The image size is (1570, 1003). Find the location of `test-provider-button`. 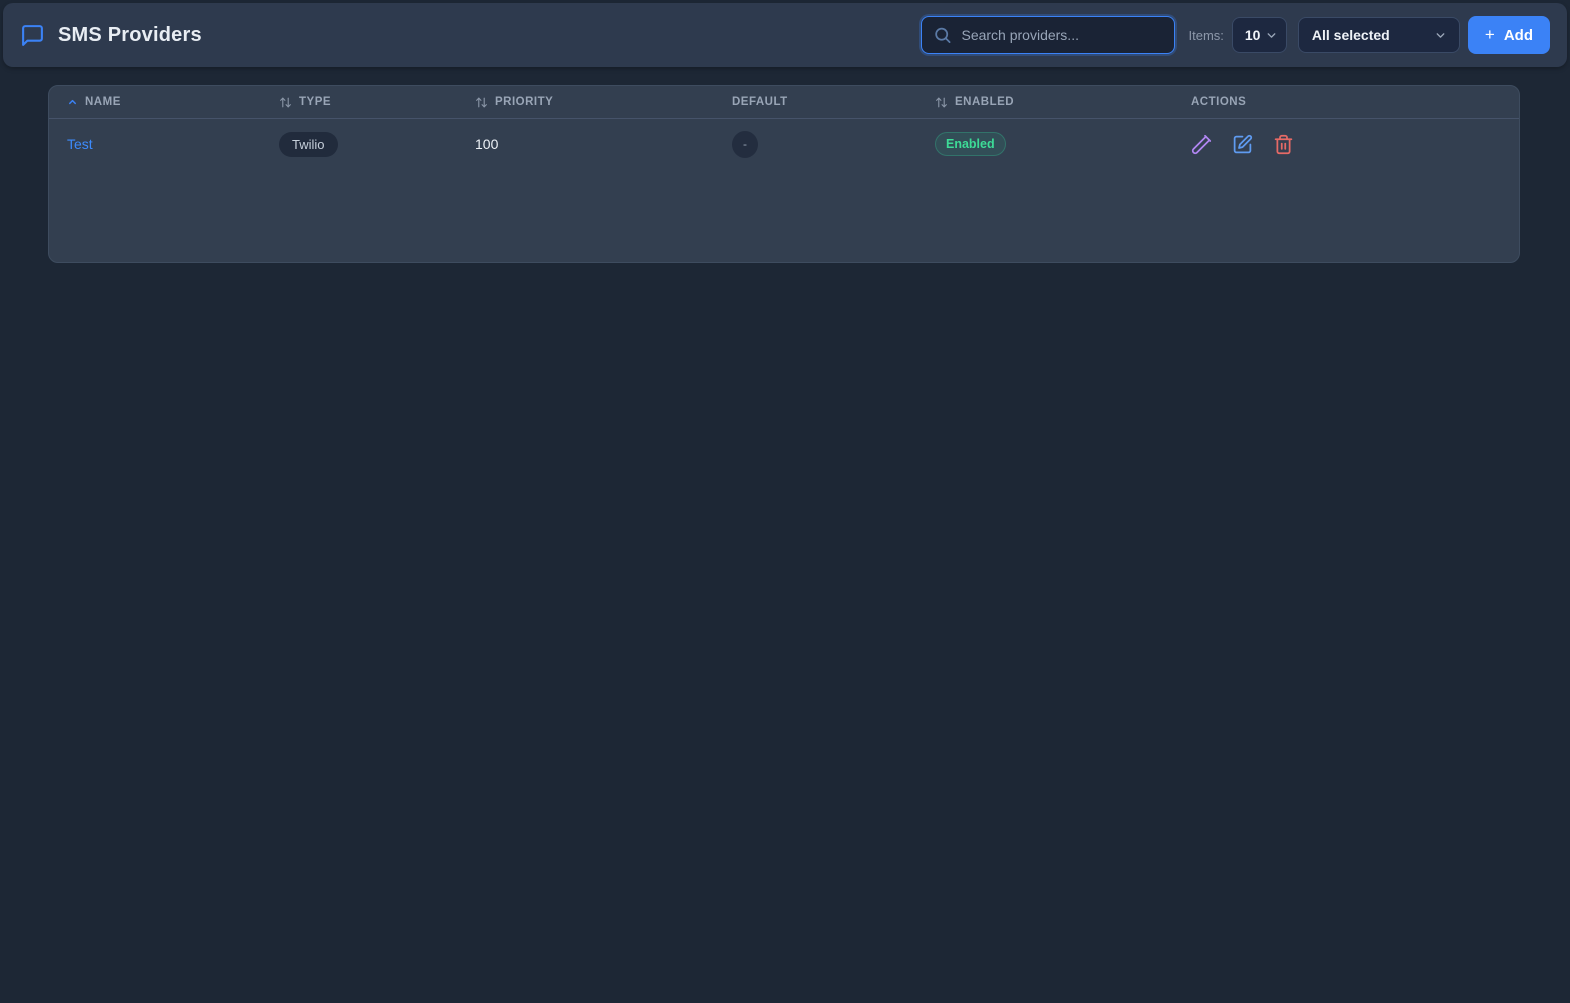

test-provider-button is located at coordinates (1201, 144).